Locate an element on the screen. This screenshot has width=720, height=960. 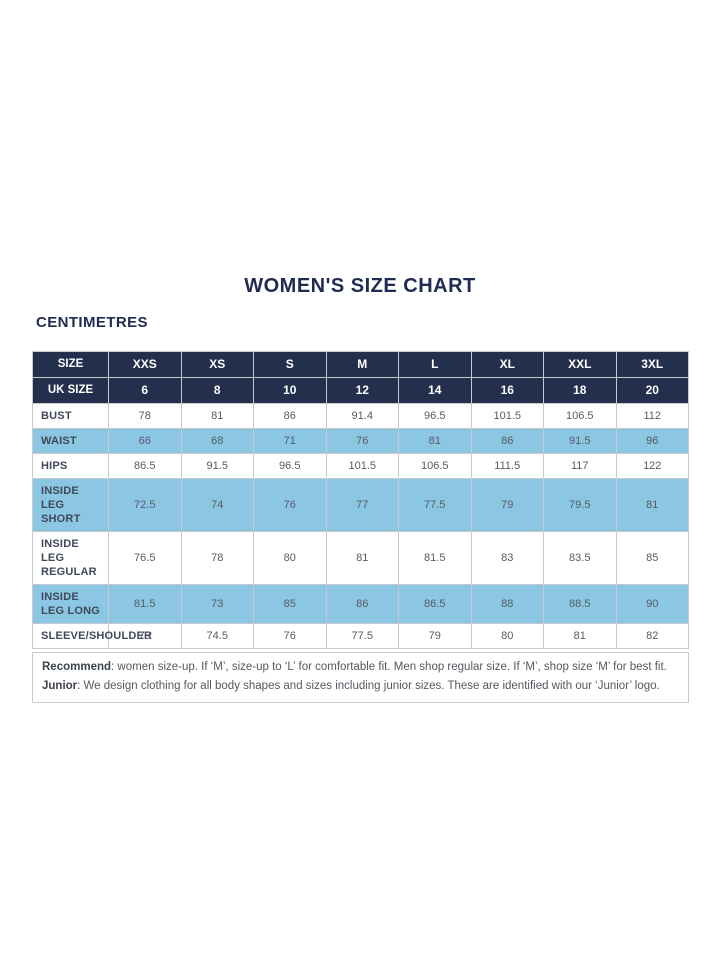
row-label: BUST is located at coordinates (70, 416).